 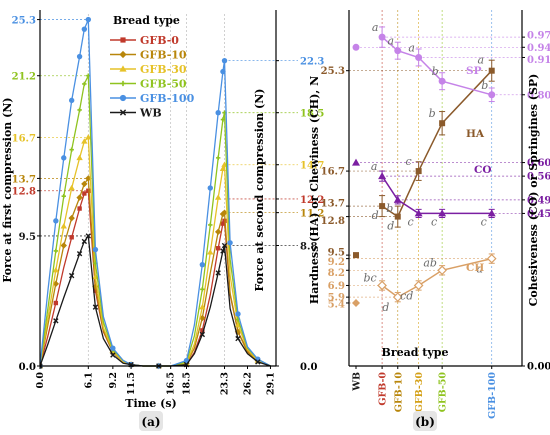 I want to click on a-x-tick-label: 0.0, so click(x=40, y=380).